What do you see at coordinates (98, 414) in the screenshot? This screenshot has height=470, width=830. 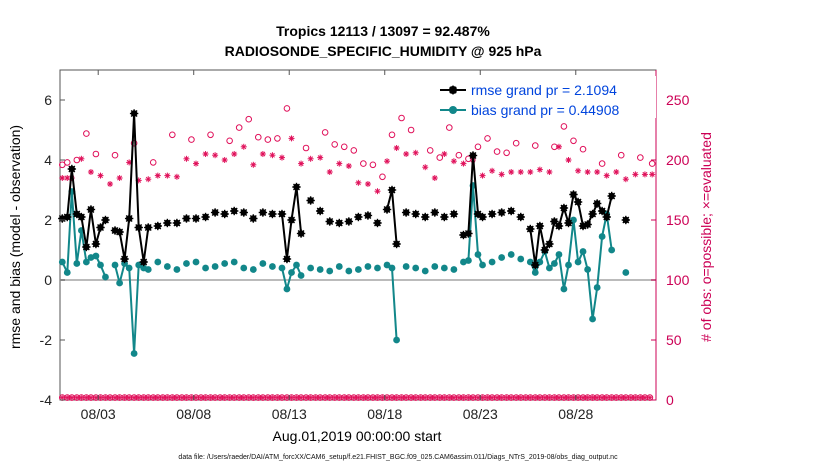 I see `x-tick-label: 08/03` at bounding box center [98, 414].